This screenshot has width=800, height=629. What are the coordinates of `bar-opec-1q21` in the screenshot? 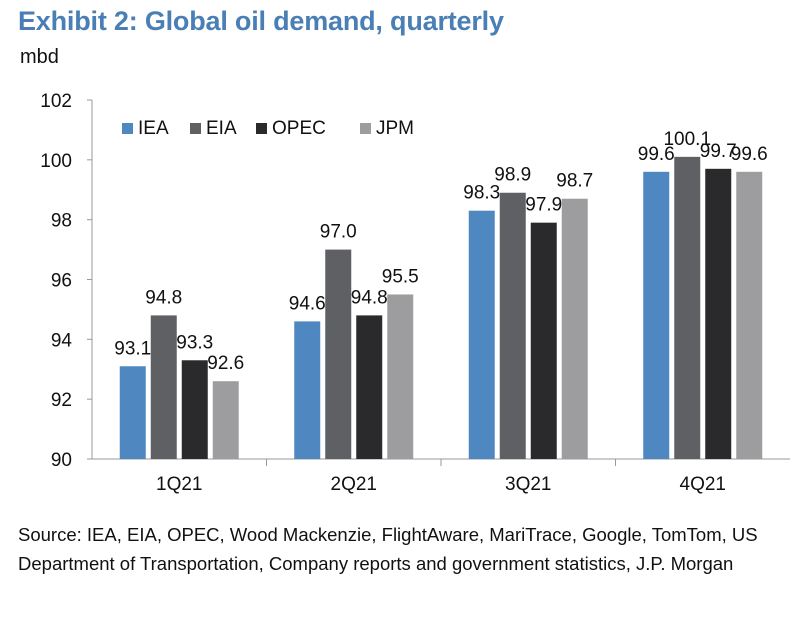 It's located at (194, 409).